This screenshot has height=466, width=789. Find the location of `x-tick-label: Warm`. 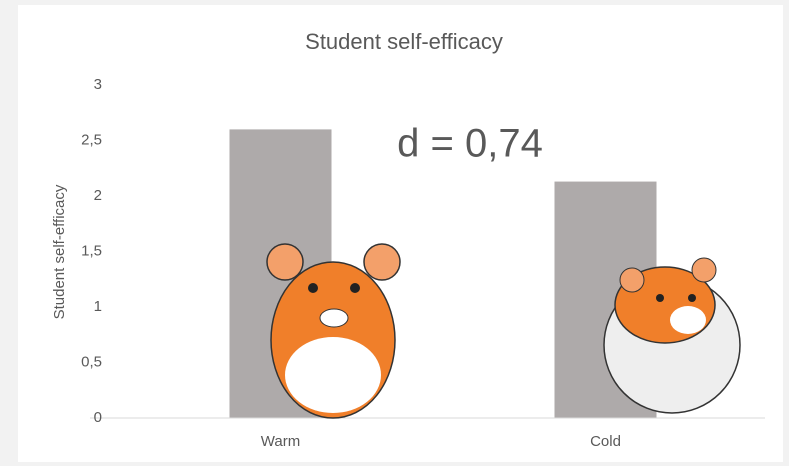

x-tick-label: Warm is located at coordinates (280, 441).